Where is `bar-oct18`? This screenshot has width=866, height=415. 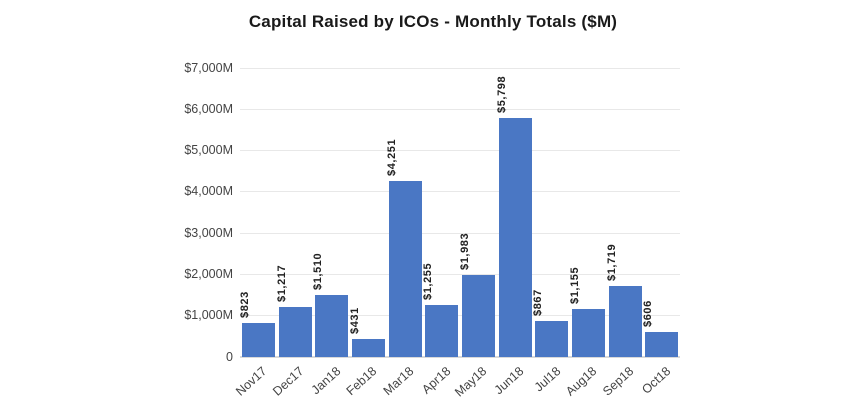
bar-oct18 is located at coordinates (662, 344).